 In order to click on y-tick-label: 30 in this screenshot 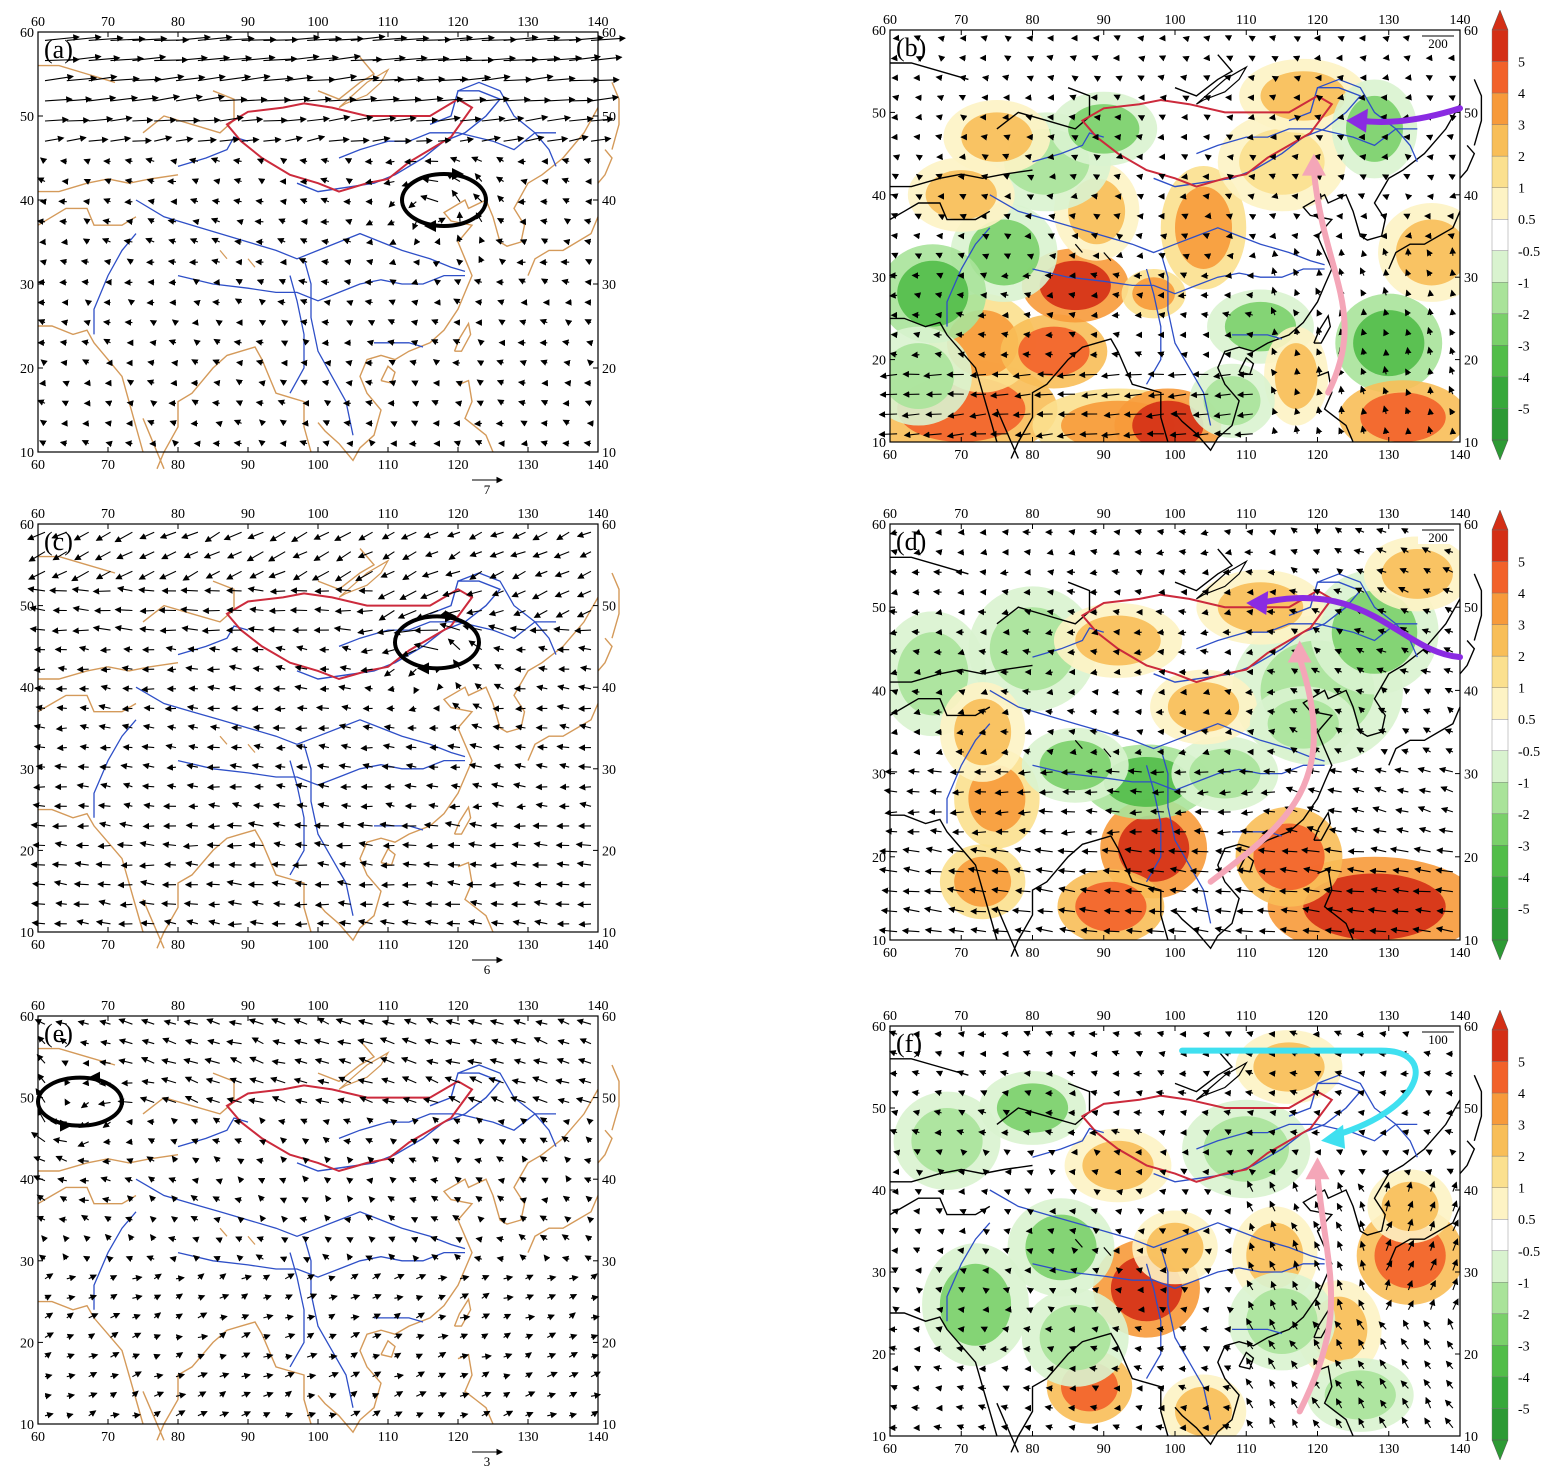, I will do `click(27, 1262)`.